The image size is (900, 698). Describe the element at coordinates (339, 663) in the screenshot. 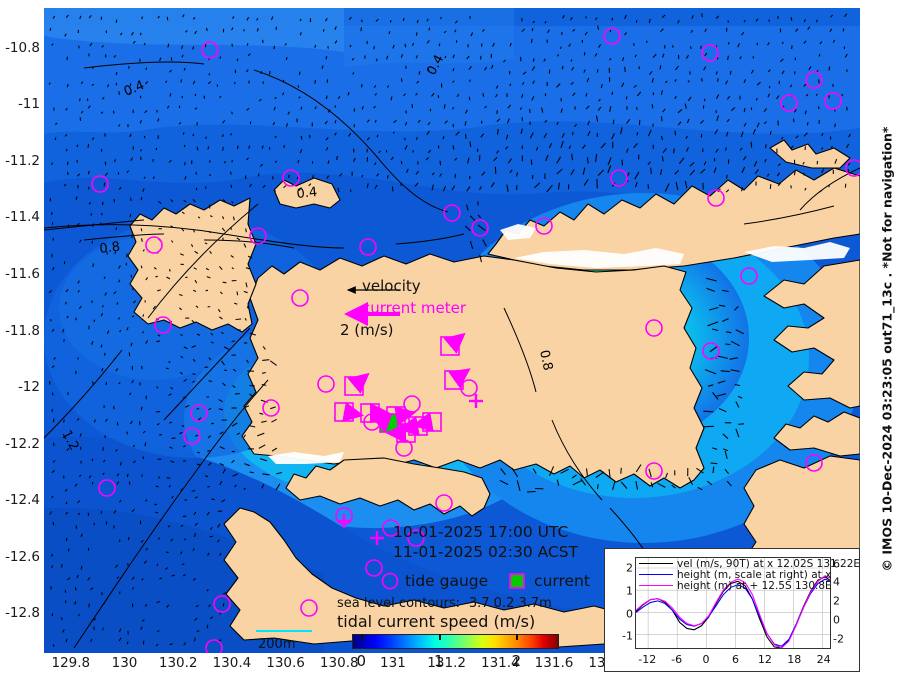

I see `x-tick-label: 130.8` at that location.